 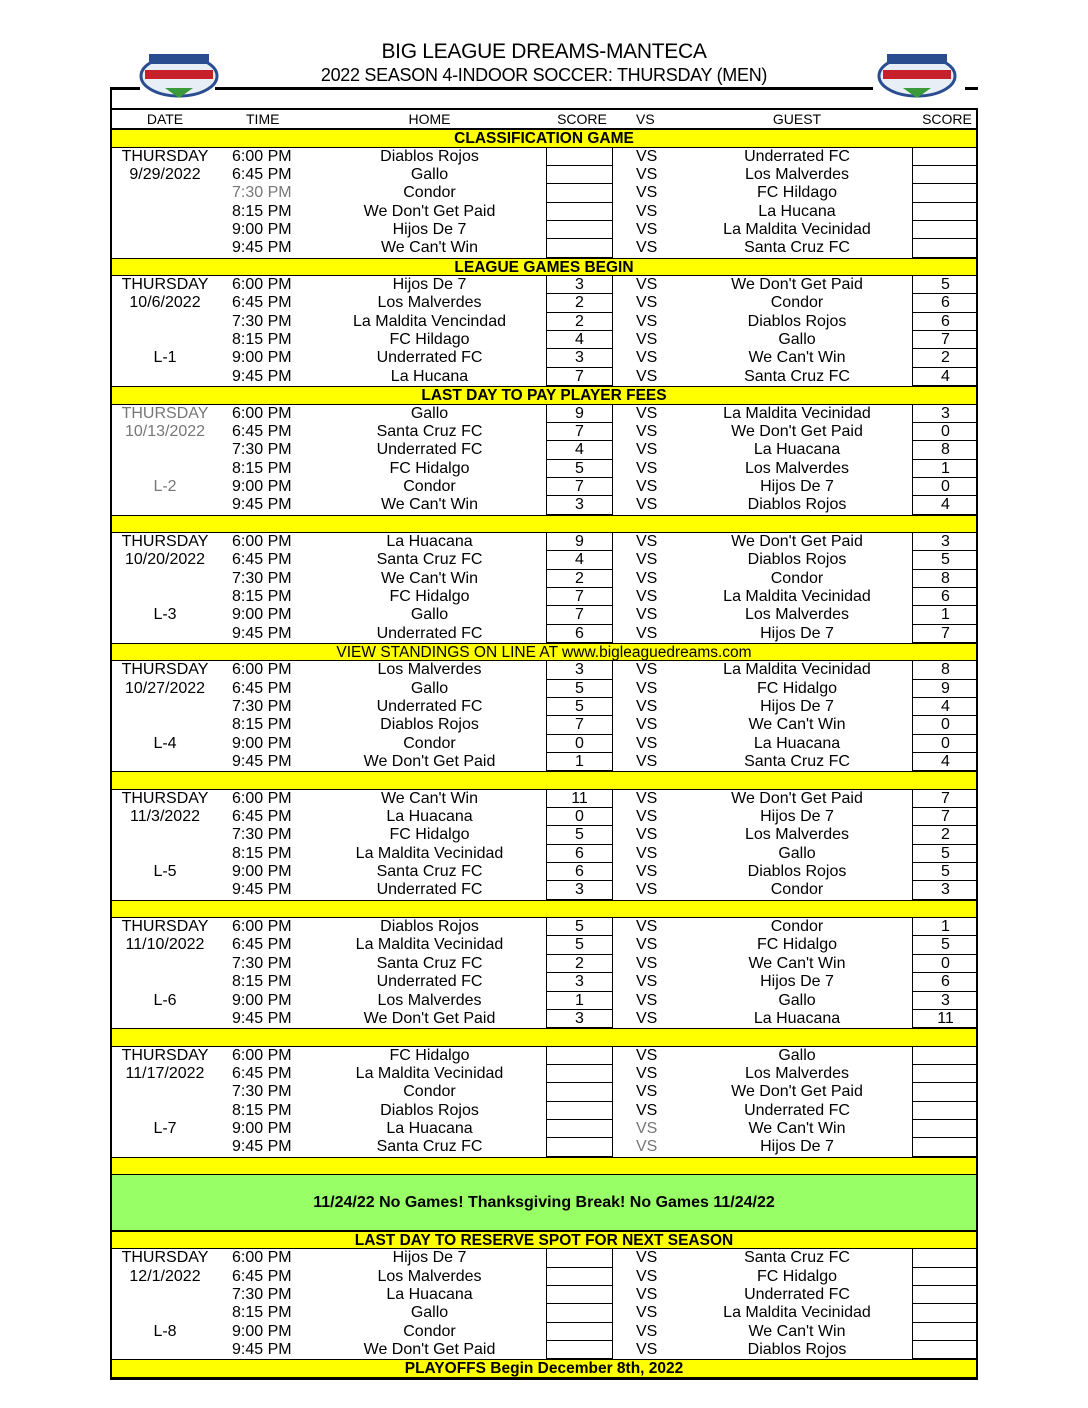 I want to click on game-row: L-1 9:00 PM Underrated FC 3 VS We Can't Win 2, so click(x=545, y=358).